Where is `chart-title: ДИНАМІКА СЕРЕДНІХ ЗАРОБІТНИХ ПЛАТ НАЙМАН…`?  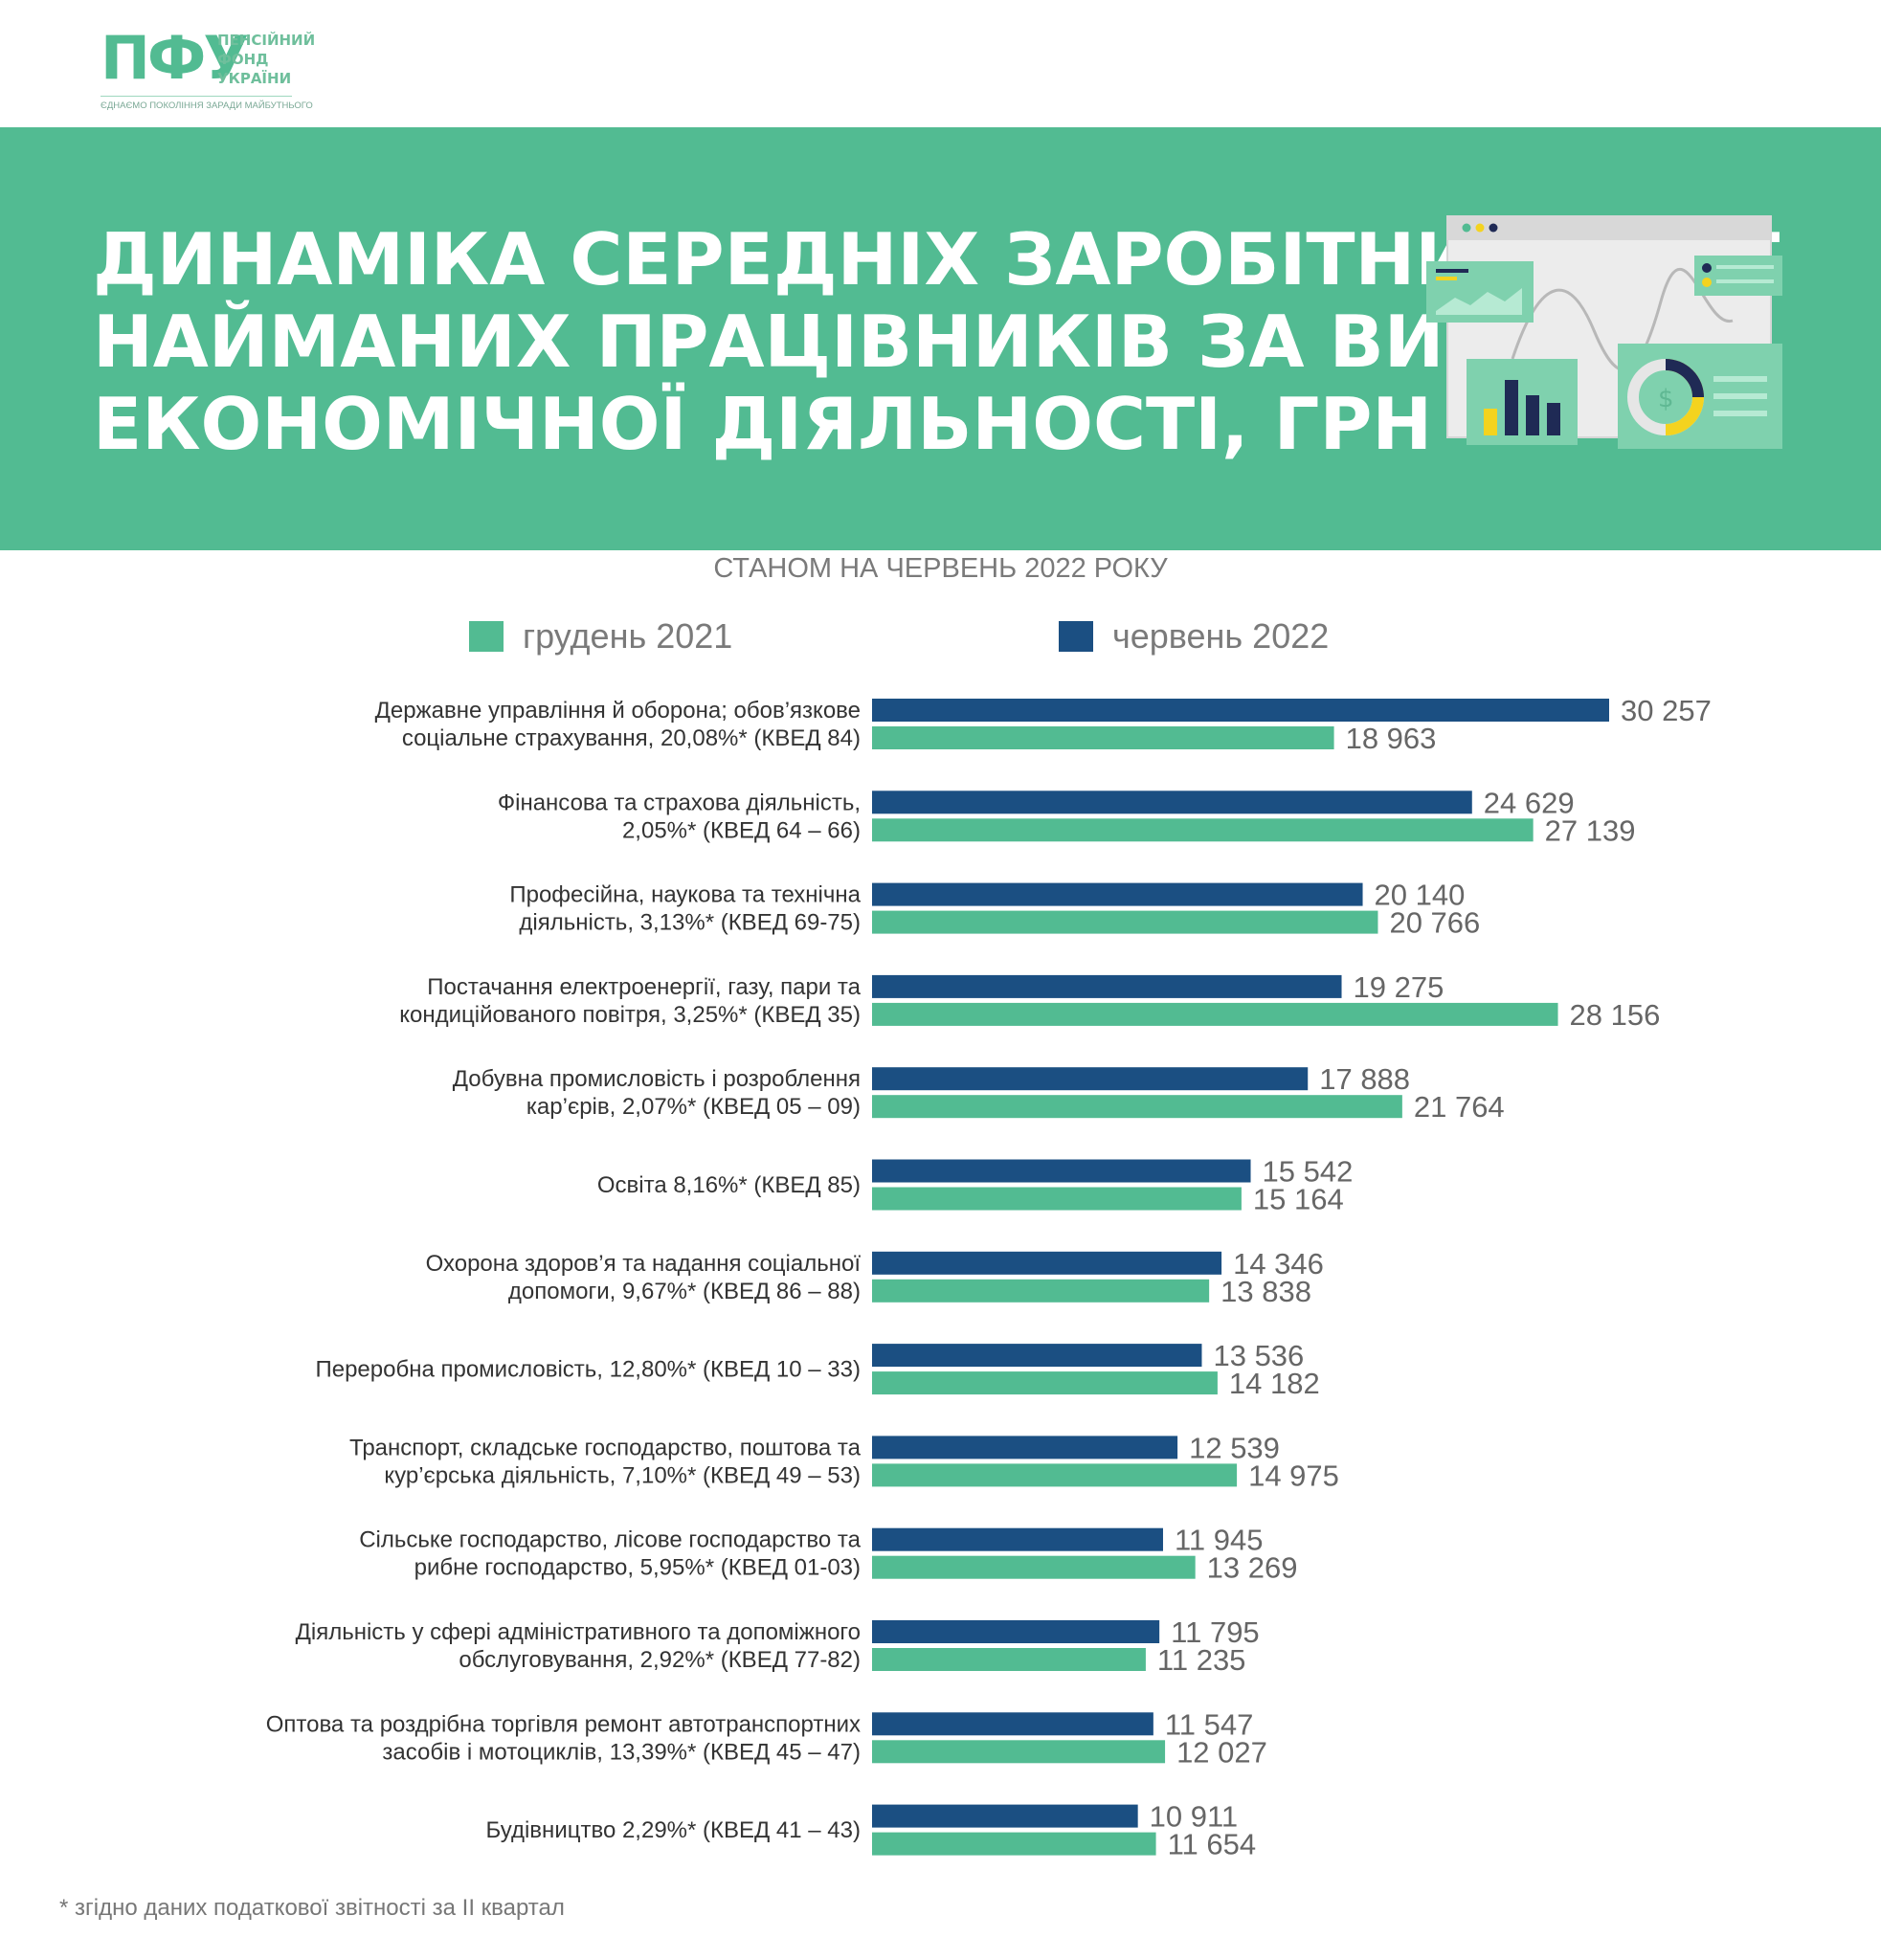
chart-title: ДИНАМІКА СЕРЕДНІХ ЗАРОБІТНИХ ПЛАТ НАЙМАН… is located at coordinates (936, 341).